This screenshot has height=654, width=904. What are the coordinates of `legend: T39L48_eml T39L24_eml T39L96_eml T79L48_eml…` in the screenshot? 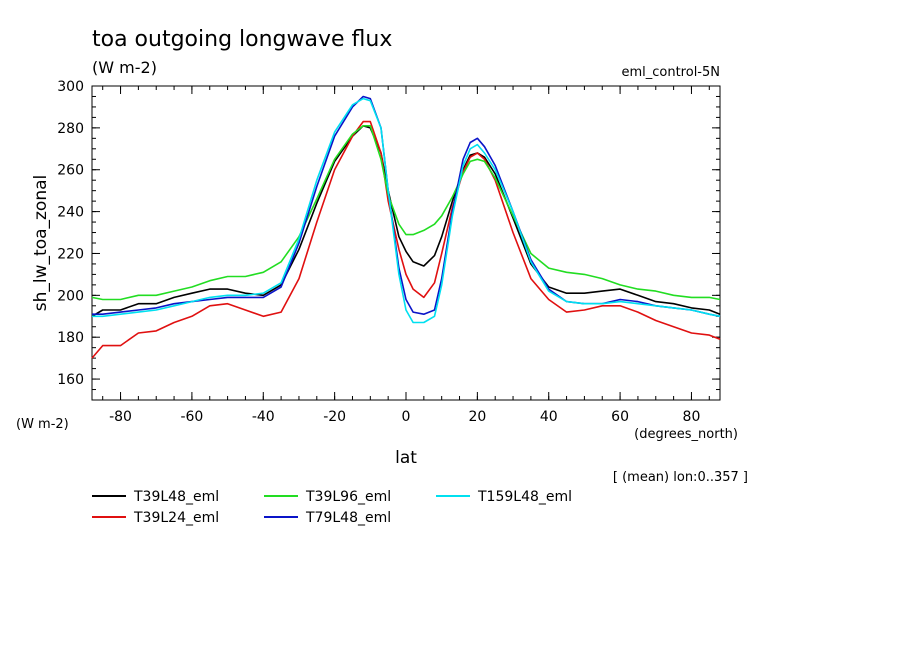 It's located at (332, 507).